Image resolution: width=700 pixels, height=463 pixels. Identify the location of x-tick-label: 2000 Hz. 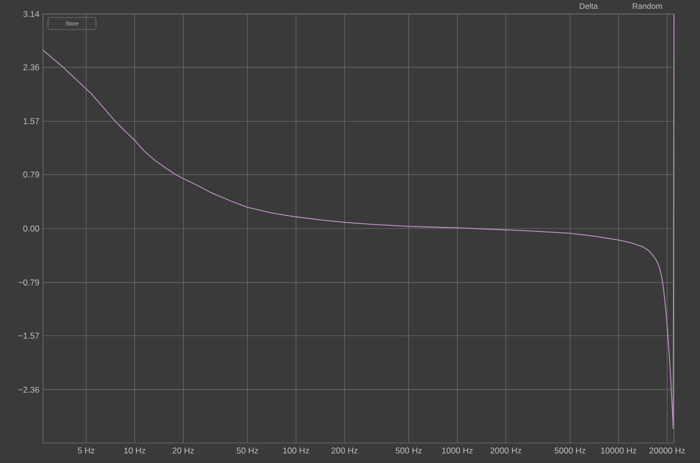
(506, 451).